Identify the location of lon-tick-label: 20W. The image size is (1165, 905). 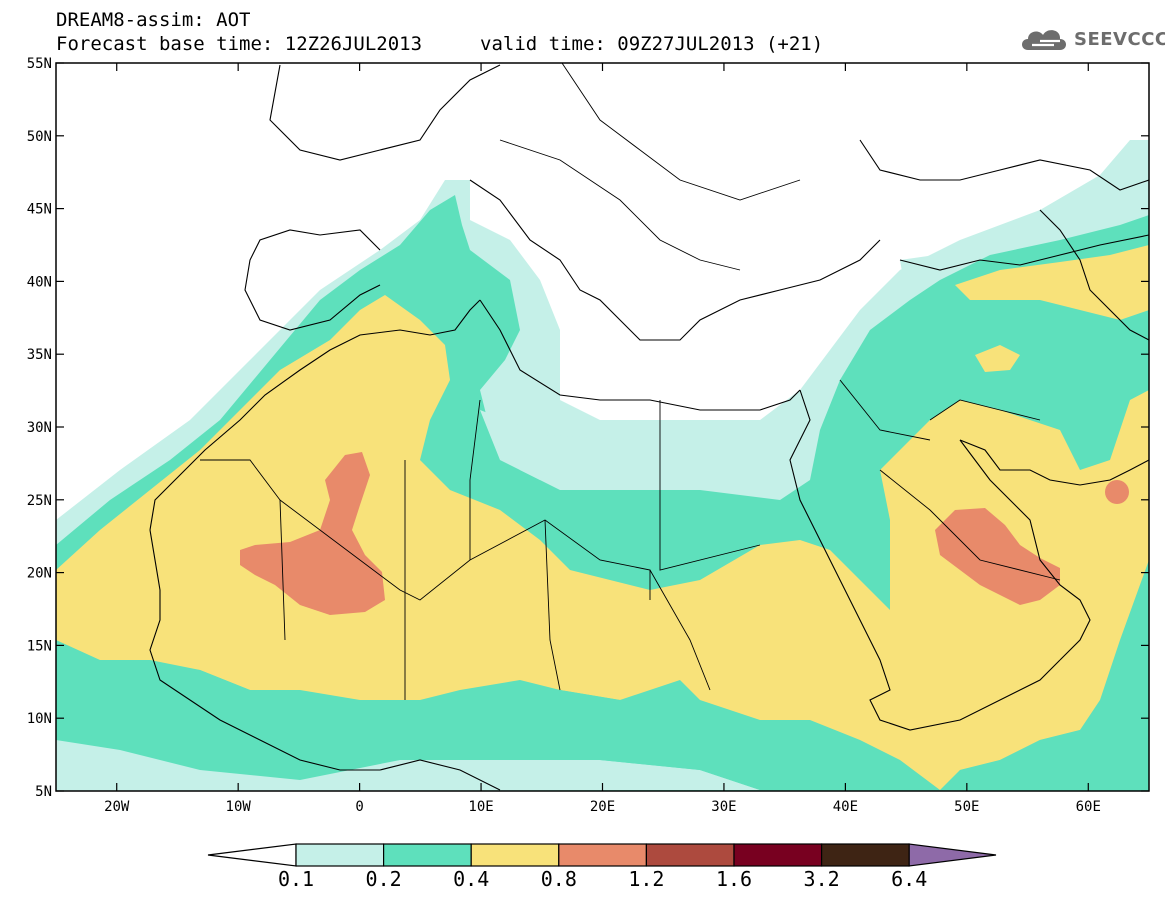
(117, 807).